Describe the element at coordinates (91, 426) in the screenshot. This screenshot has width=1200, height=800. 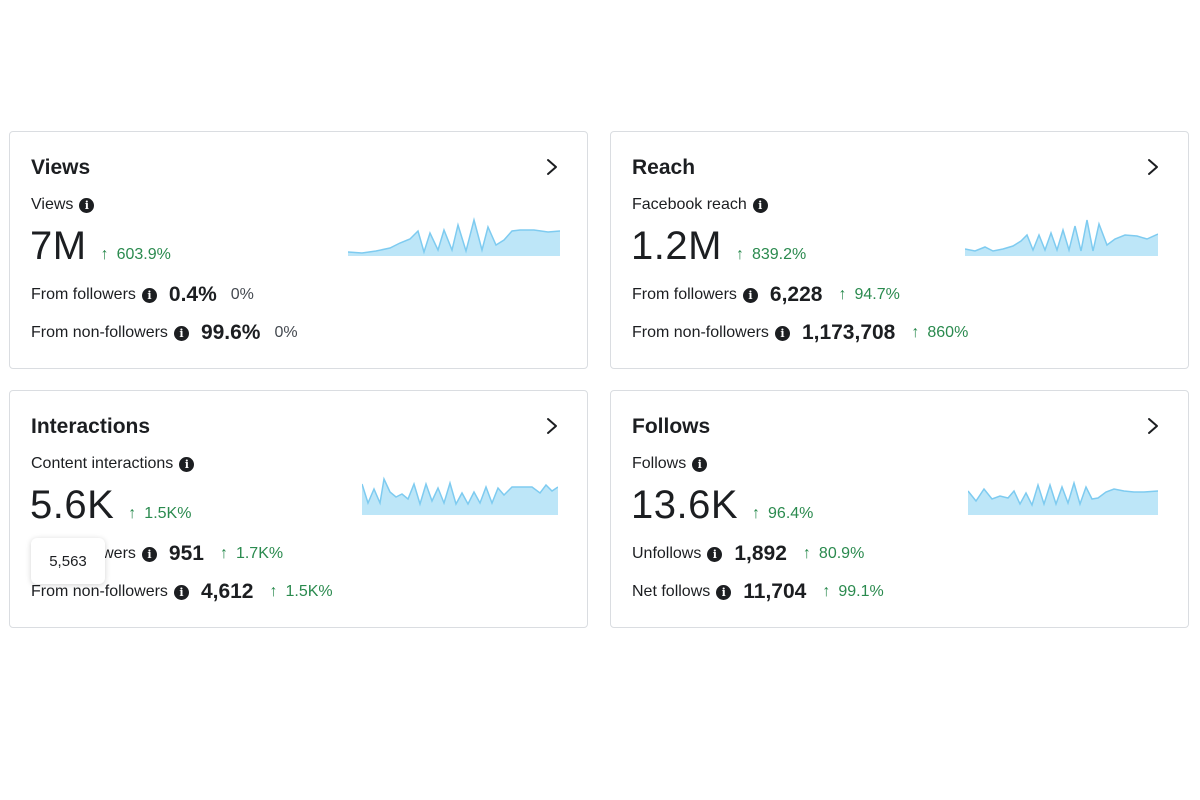
I see `card-title: Interactions` at that location.